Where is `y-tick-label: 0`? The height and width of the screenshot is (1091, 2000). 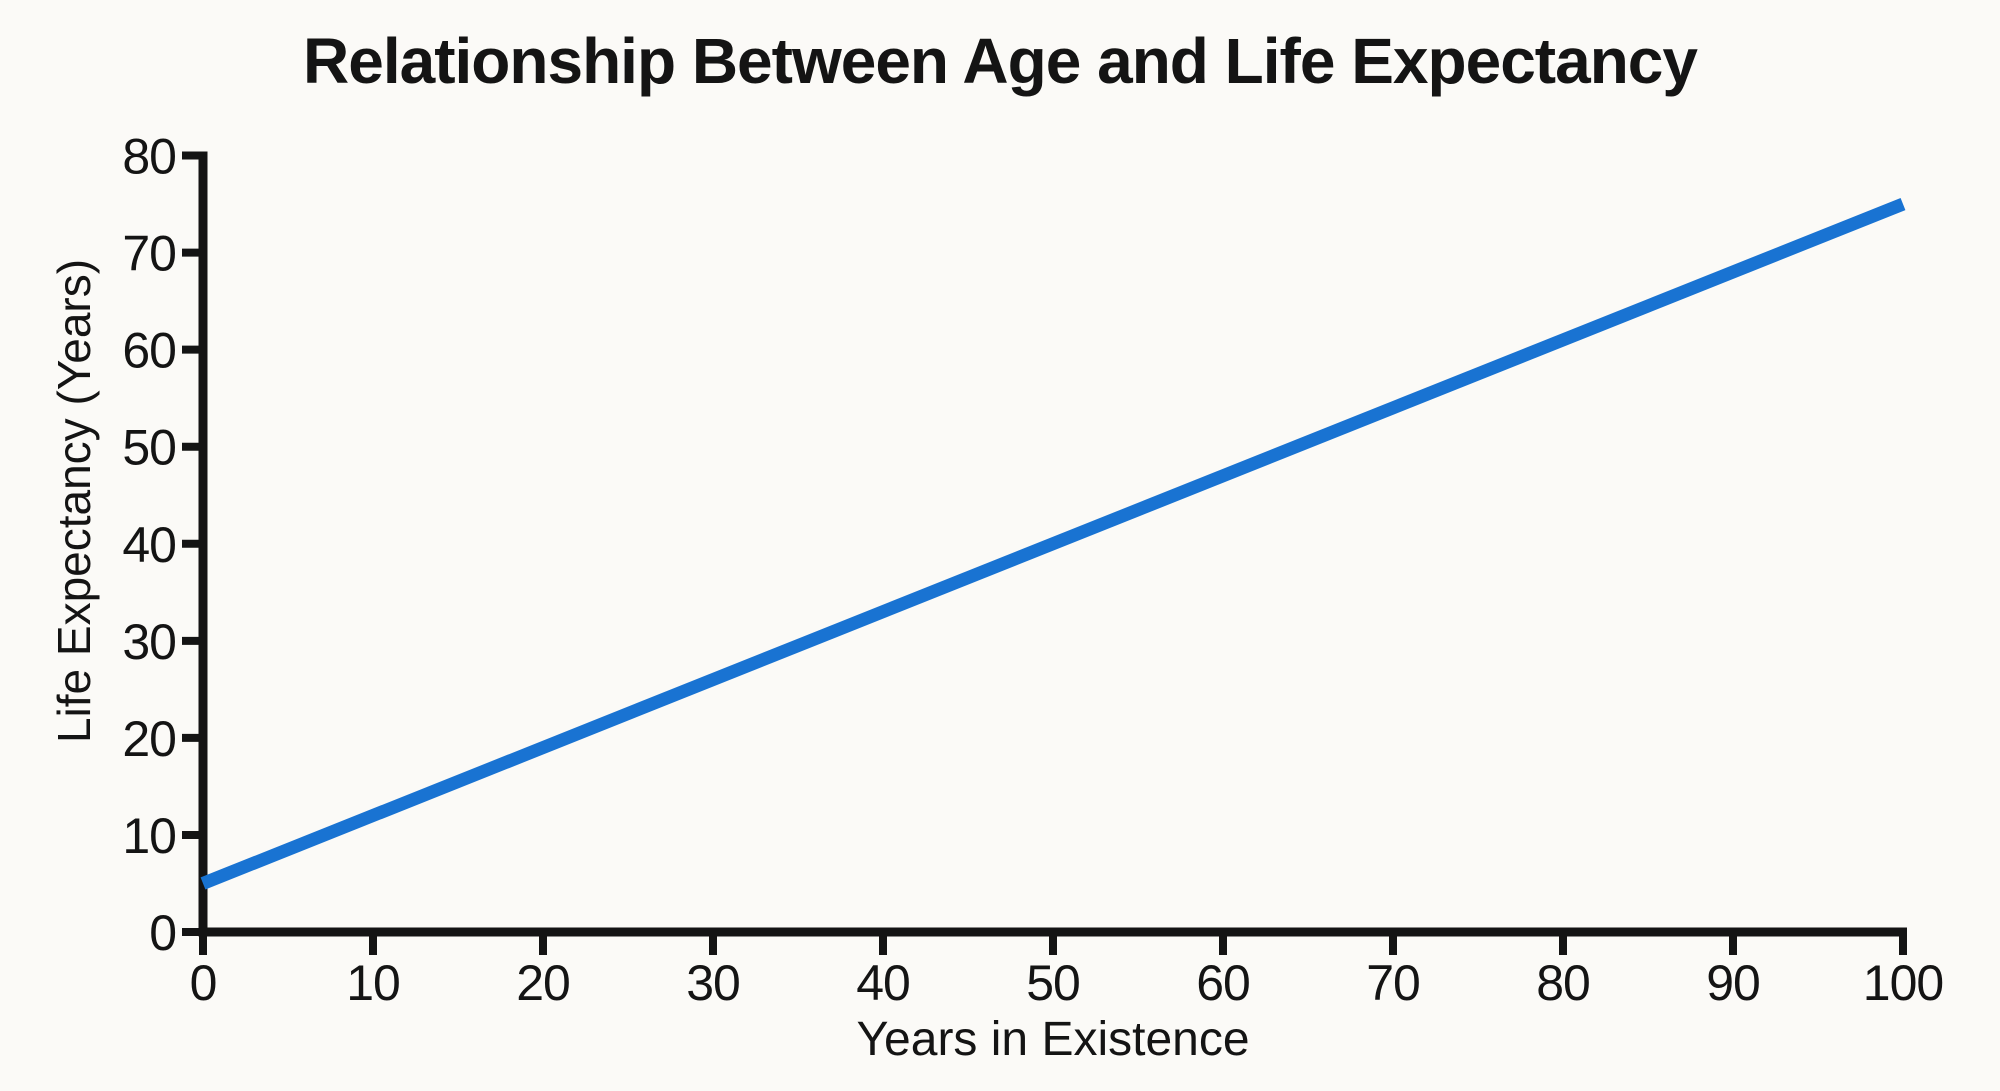 y-tick-label: 0 is located at coordinates (162, 933).